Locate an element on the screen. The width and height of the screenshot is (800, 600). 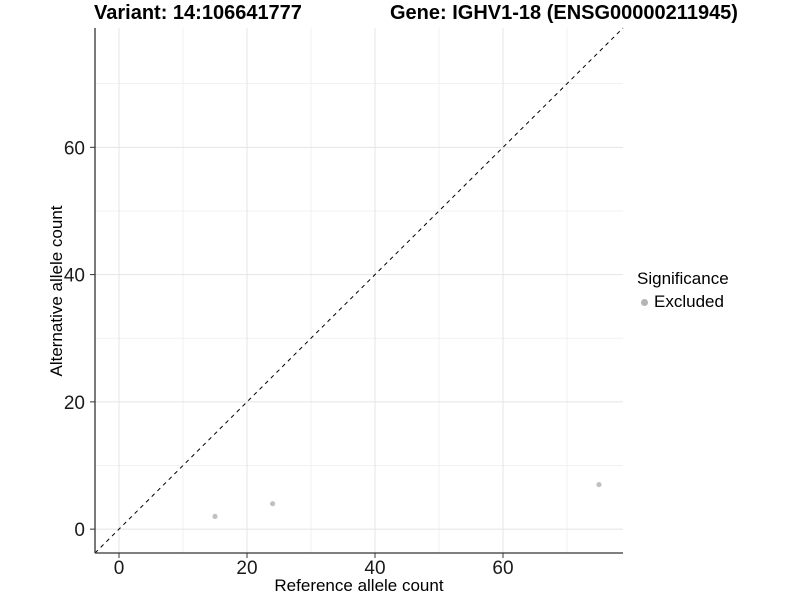
legend-point-icon is located at coordinates (644, 302).